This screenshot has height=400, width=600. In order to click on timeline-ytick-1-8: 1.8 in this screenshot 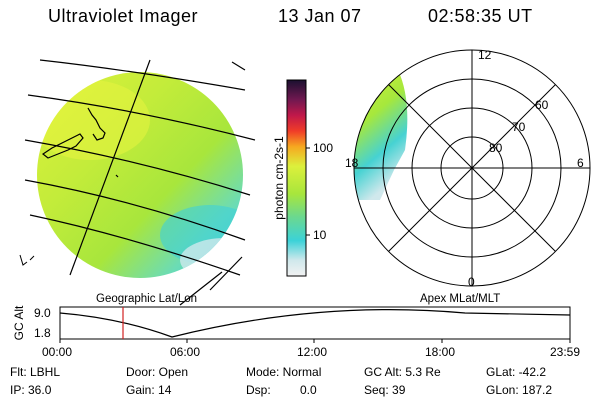, I will do `click(42, 333)`.